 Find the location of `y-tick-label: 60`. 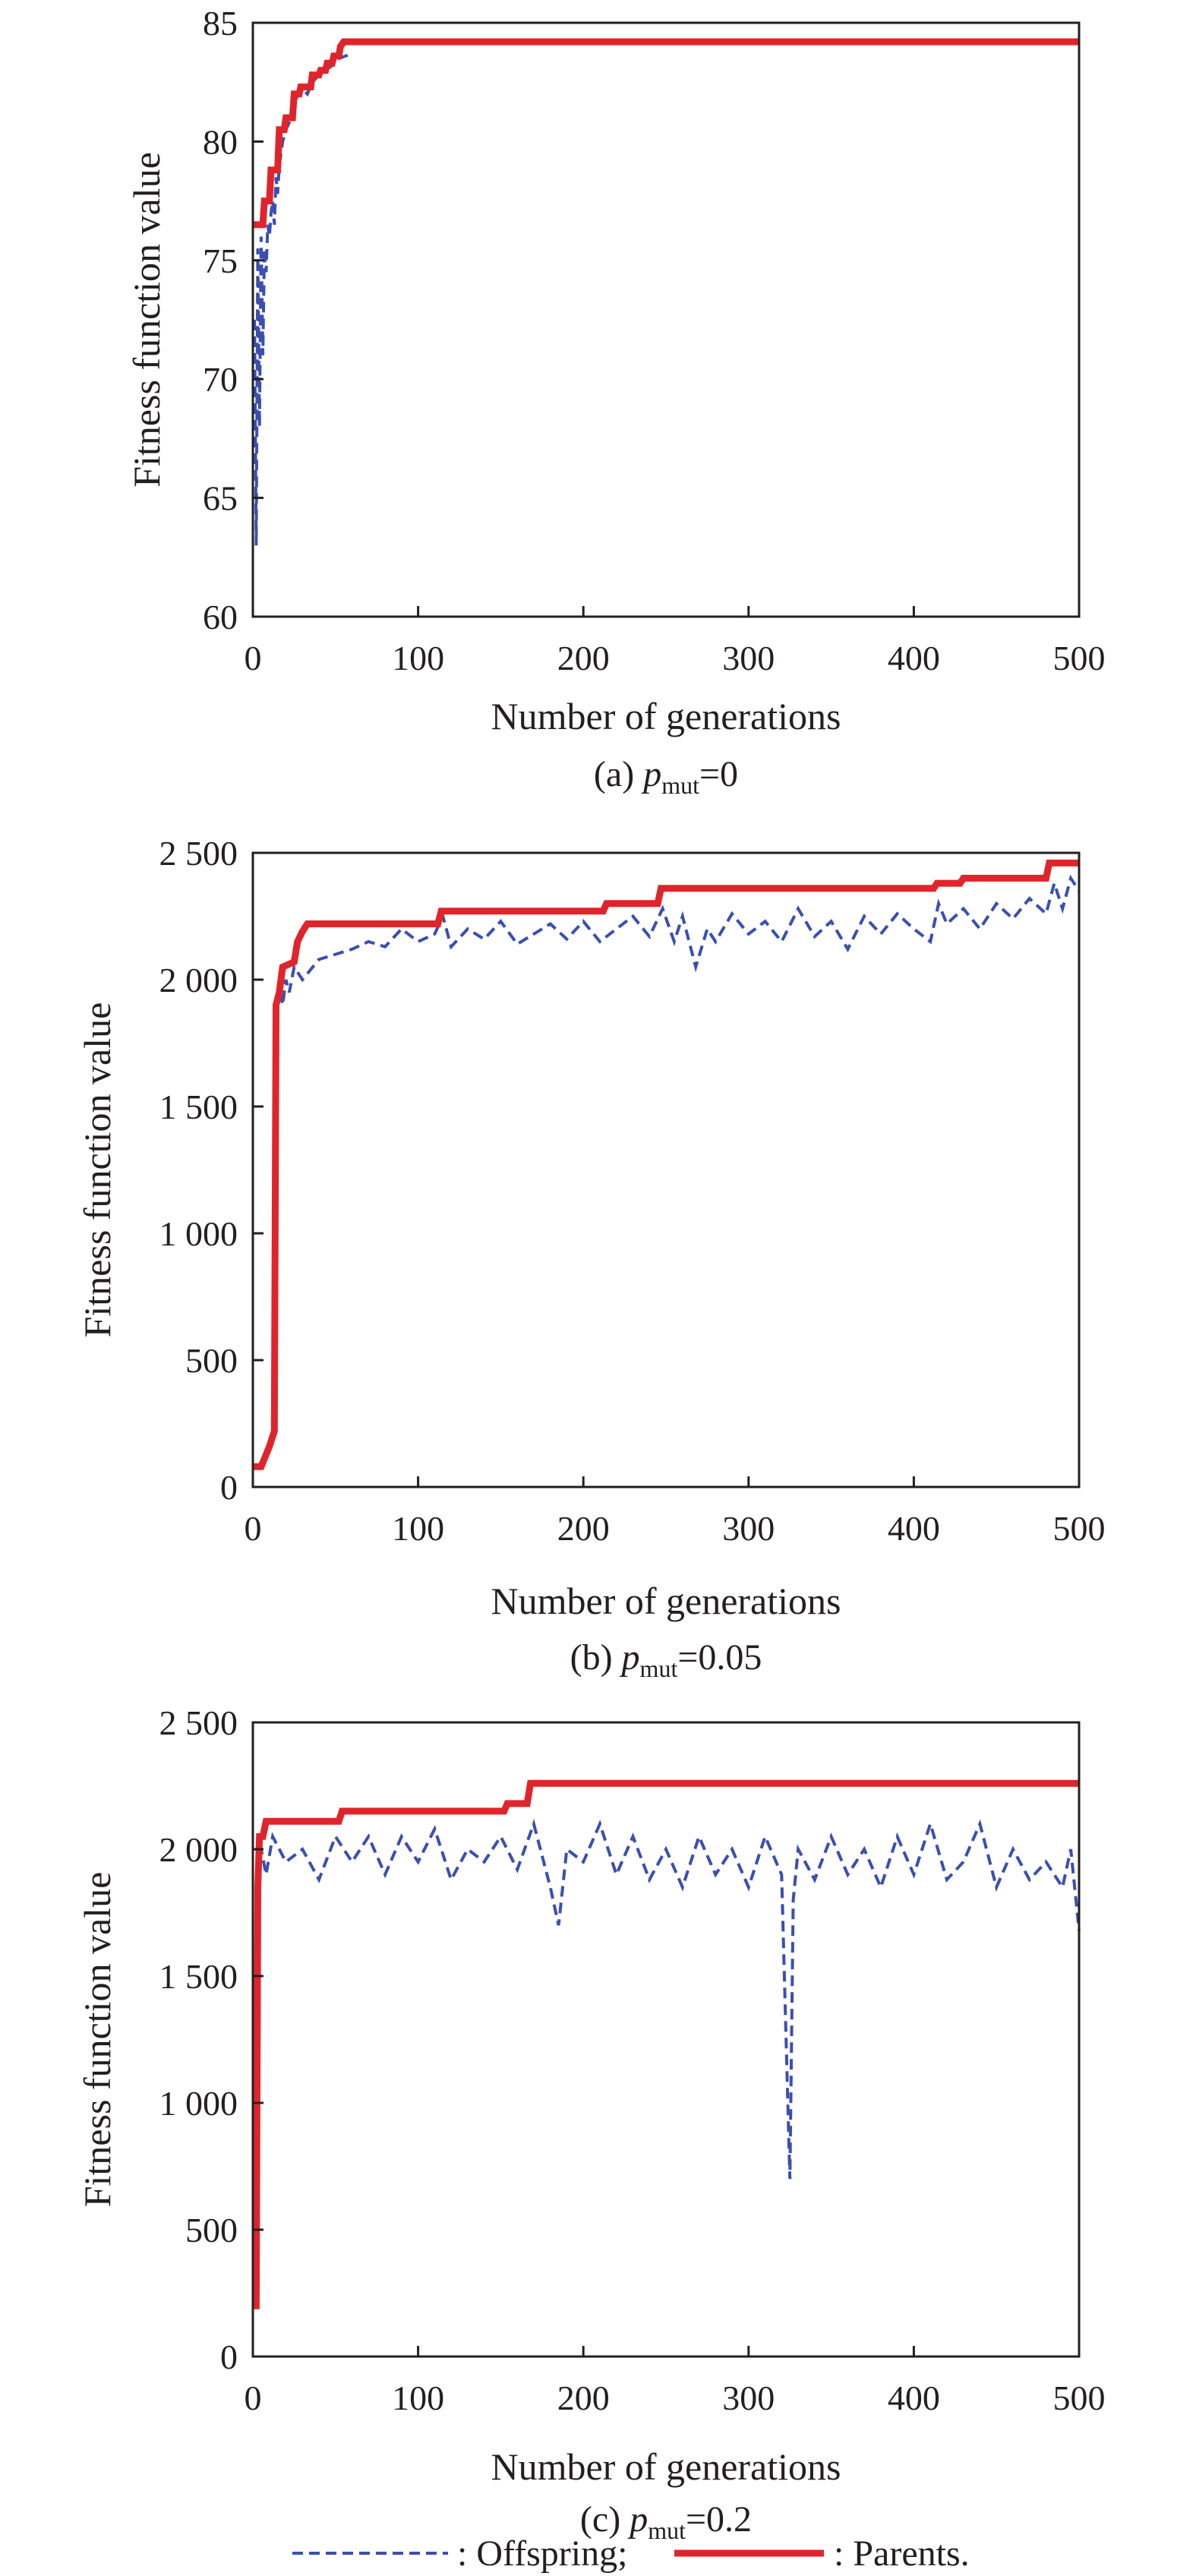

y-tick-label: 60 is located at coordinates (220, 617).